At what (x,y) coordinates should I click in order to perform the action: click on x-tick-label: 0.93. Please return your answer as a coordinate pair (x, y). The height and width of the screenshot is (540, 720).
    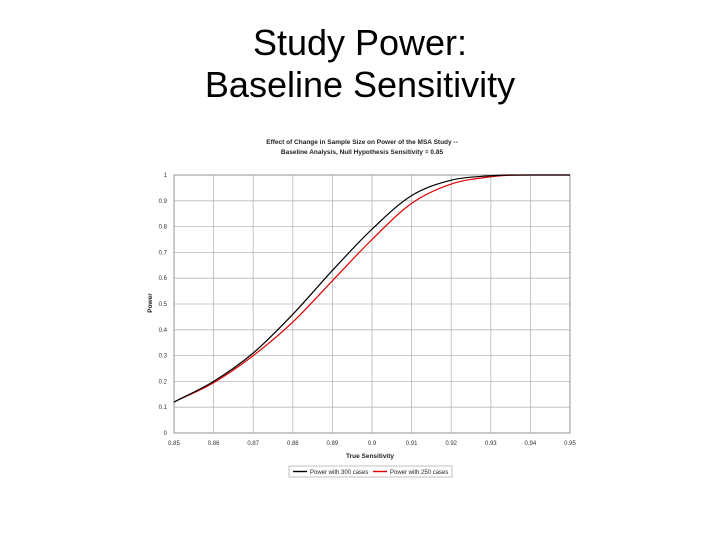
    Looking at the image, I should click on (491, 444).